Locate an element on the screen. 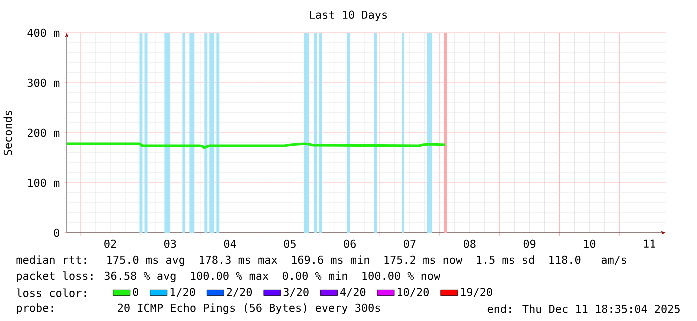 This screenshot has height=321, width=697. y-axis-title: Seconds is located at coordinates (8, 133).